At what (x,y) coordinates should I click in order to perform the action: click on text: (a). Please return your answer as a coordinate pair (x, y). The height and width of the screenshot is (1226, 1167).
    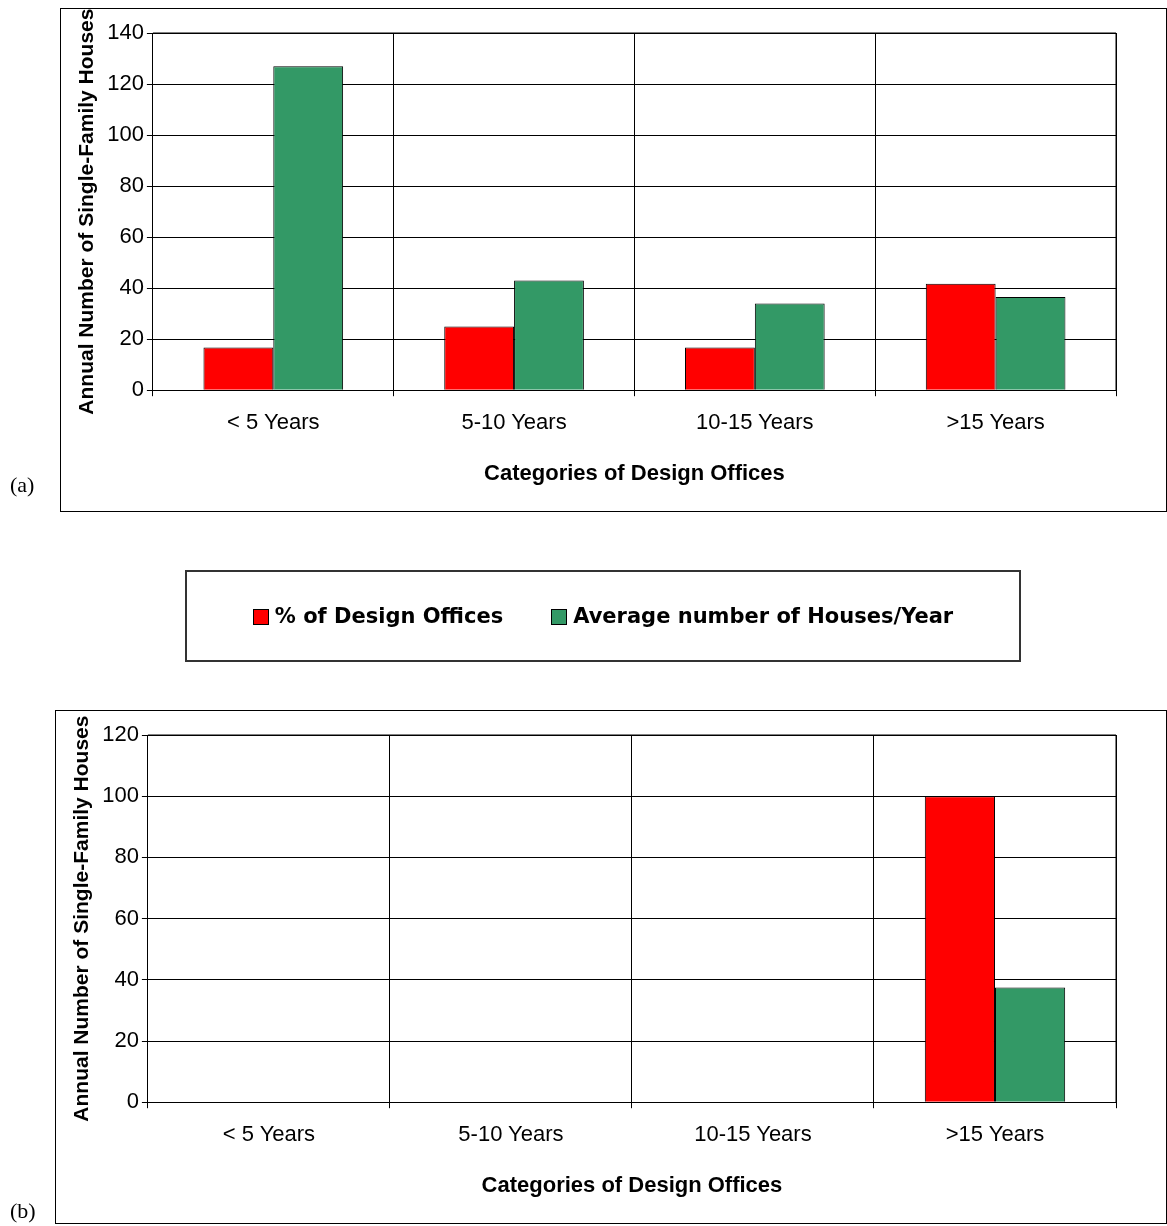
    Looking at the image, I should click on (22, 485).